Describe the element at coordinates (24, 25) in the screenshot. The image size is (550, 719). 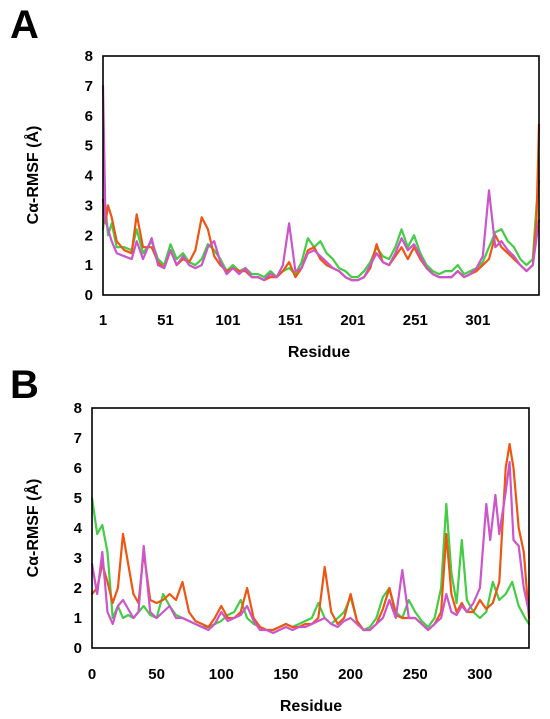
I see `panel-a-label: A` at that location.